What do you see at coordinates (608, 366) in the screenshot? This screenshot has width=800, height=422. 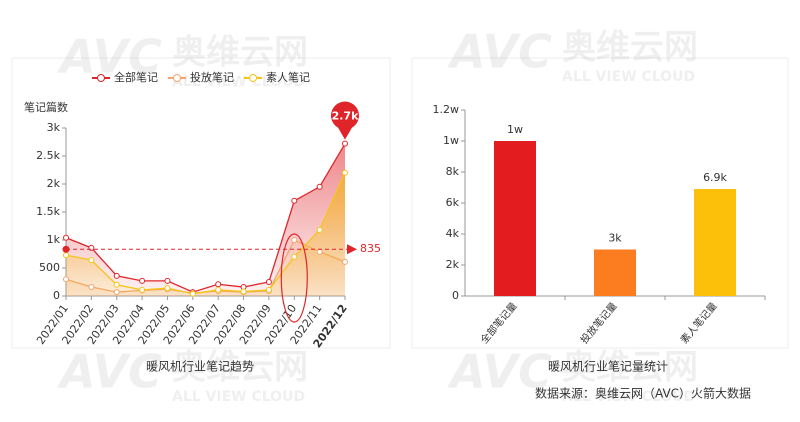 I see `chart-title: 暖风机行业笔记量统计` at bounding box center [608, 366].